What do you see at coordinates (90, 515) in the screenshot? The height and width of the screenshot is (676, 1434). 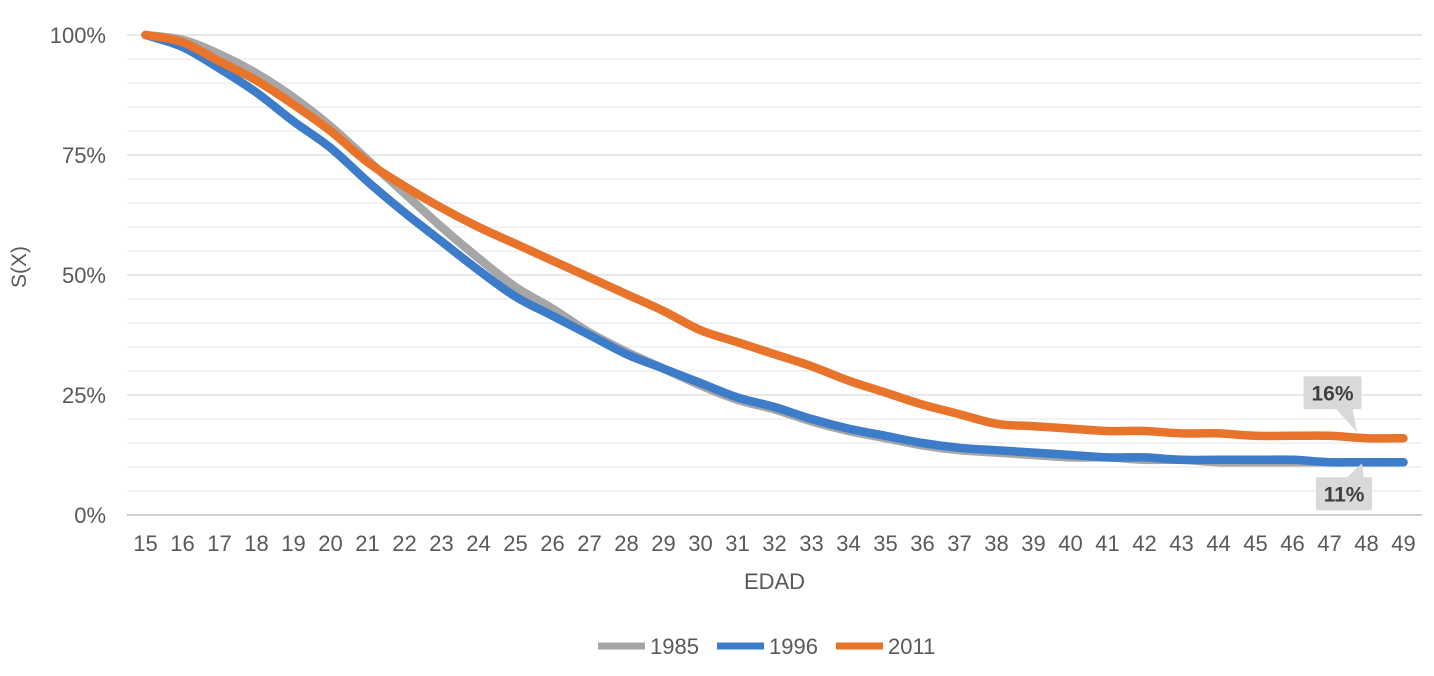 I see `y-tick-label: 0%` at bounding box center [90, 515].